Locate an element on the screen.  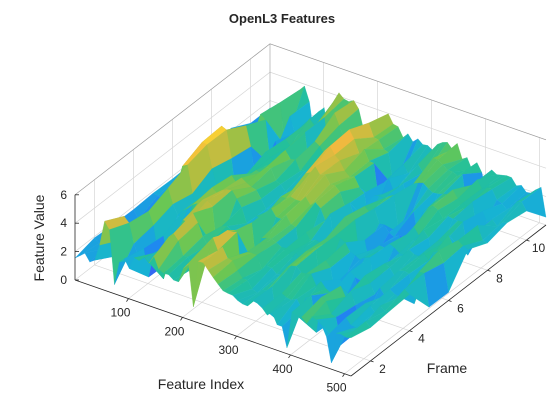
y-tick-label: 2 is located at coordinates (382, 369).